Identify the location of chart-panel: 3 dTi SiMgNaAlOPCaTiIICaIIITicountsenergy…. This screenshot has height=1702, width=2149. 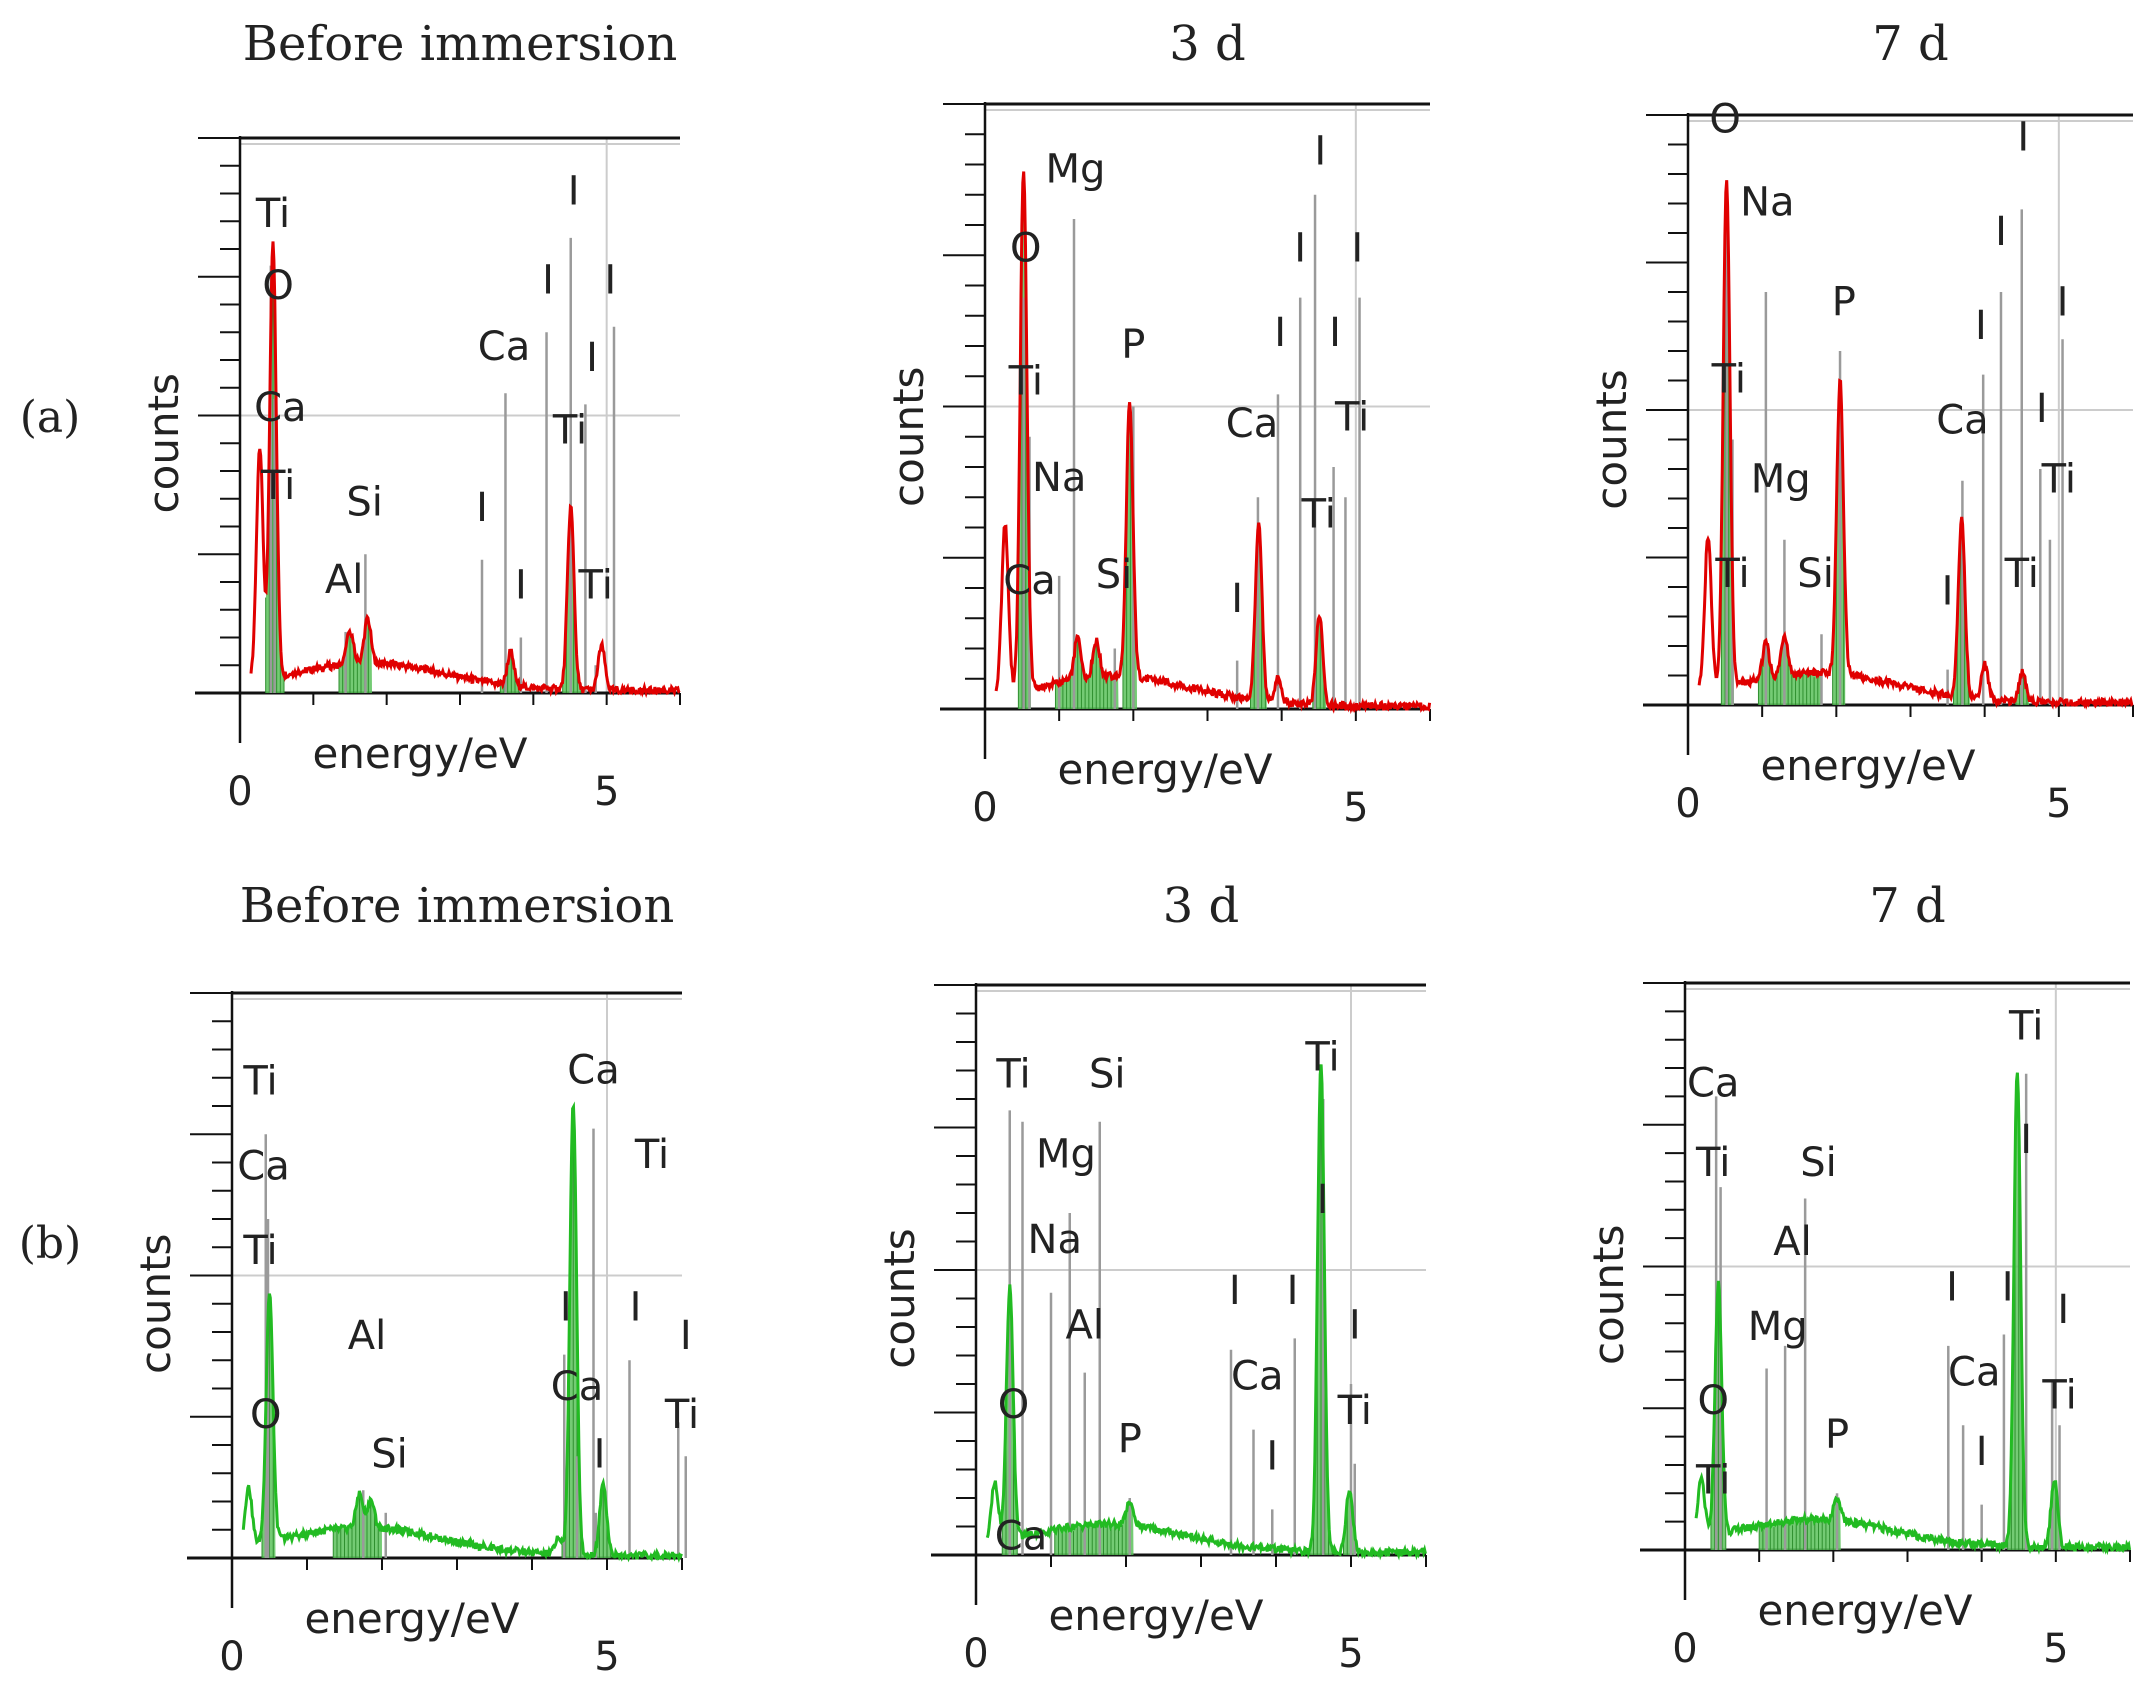
(1151, 1277).